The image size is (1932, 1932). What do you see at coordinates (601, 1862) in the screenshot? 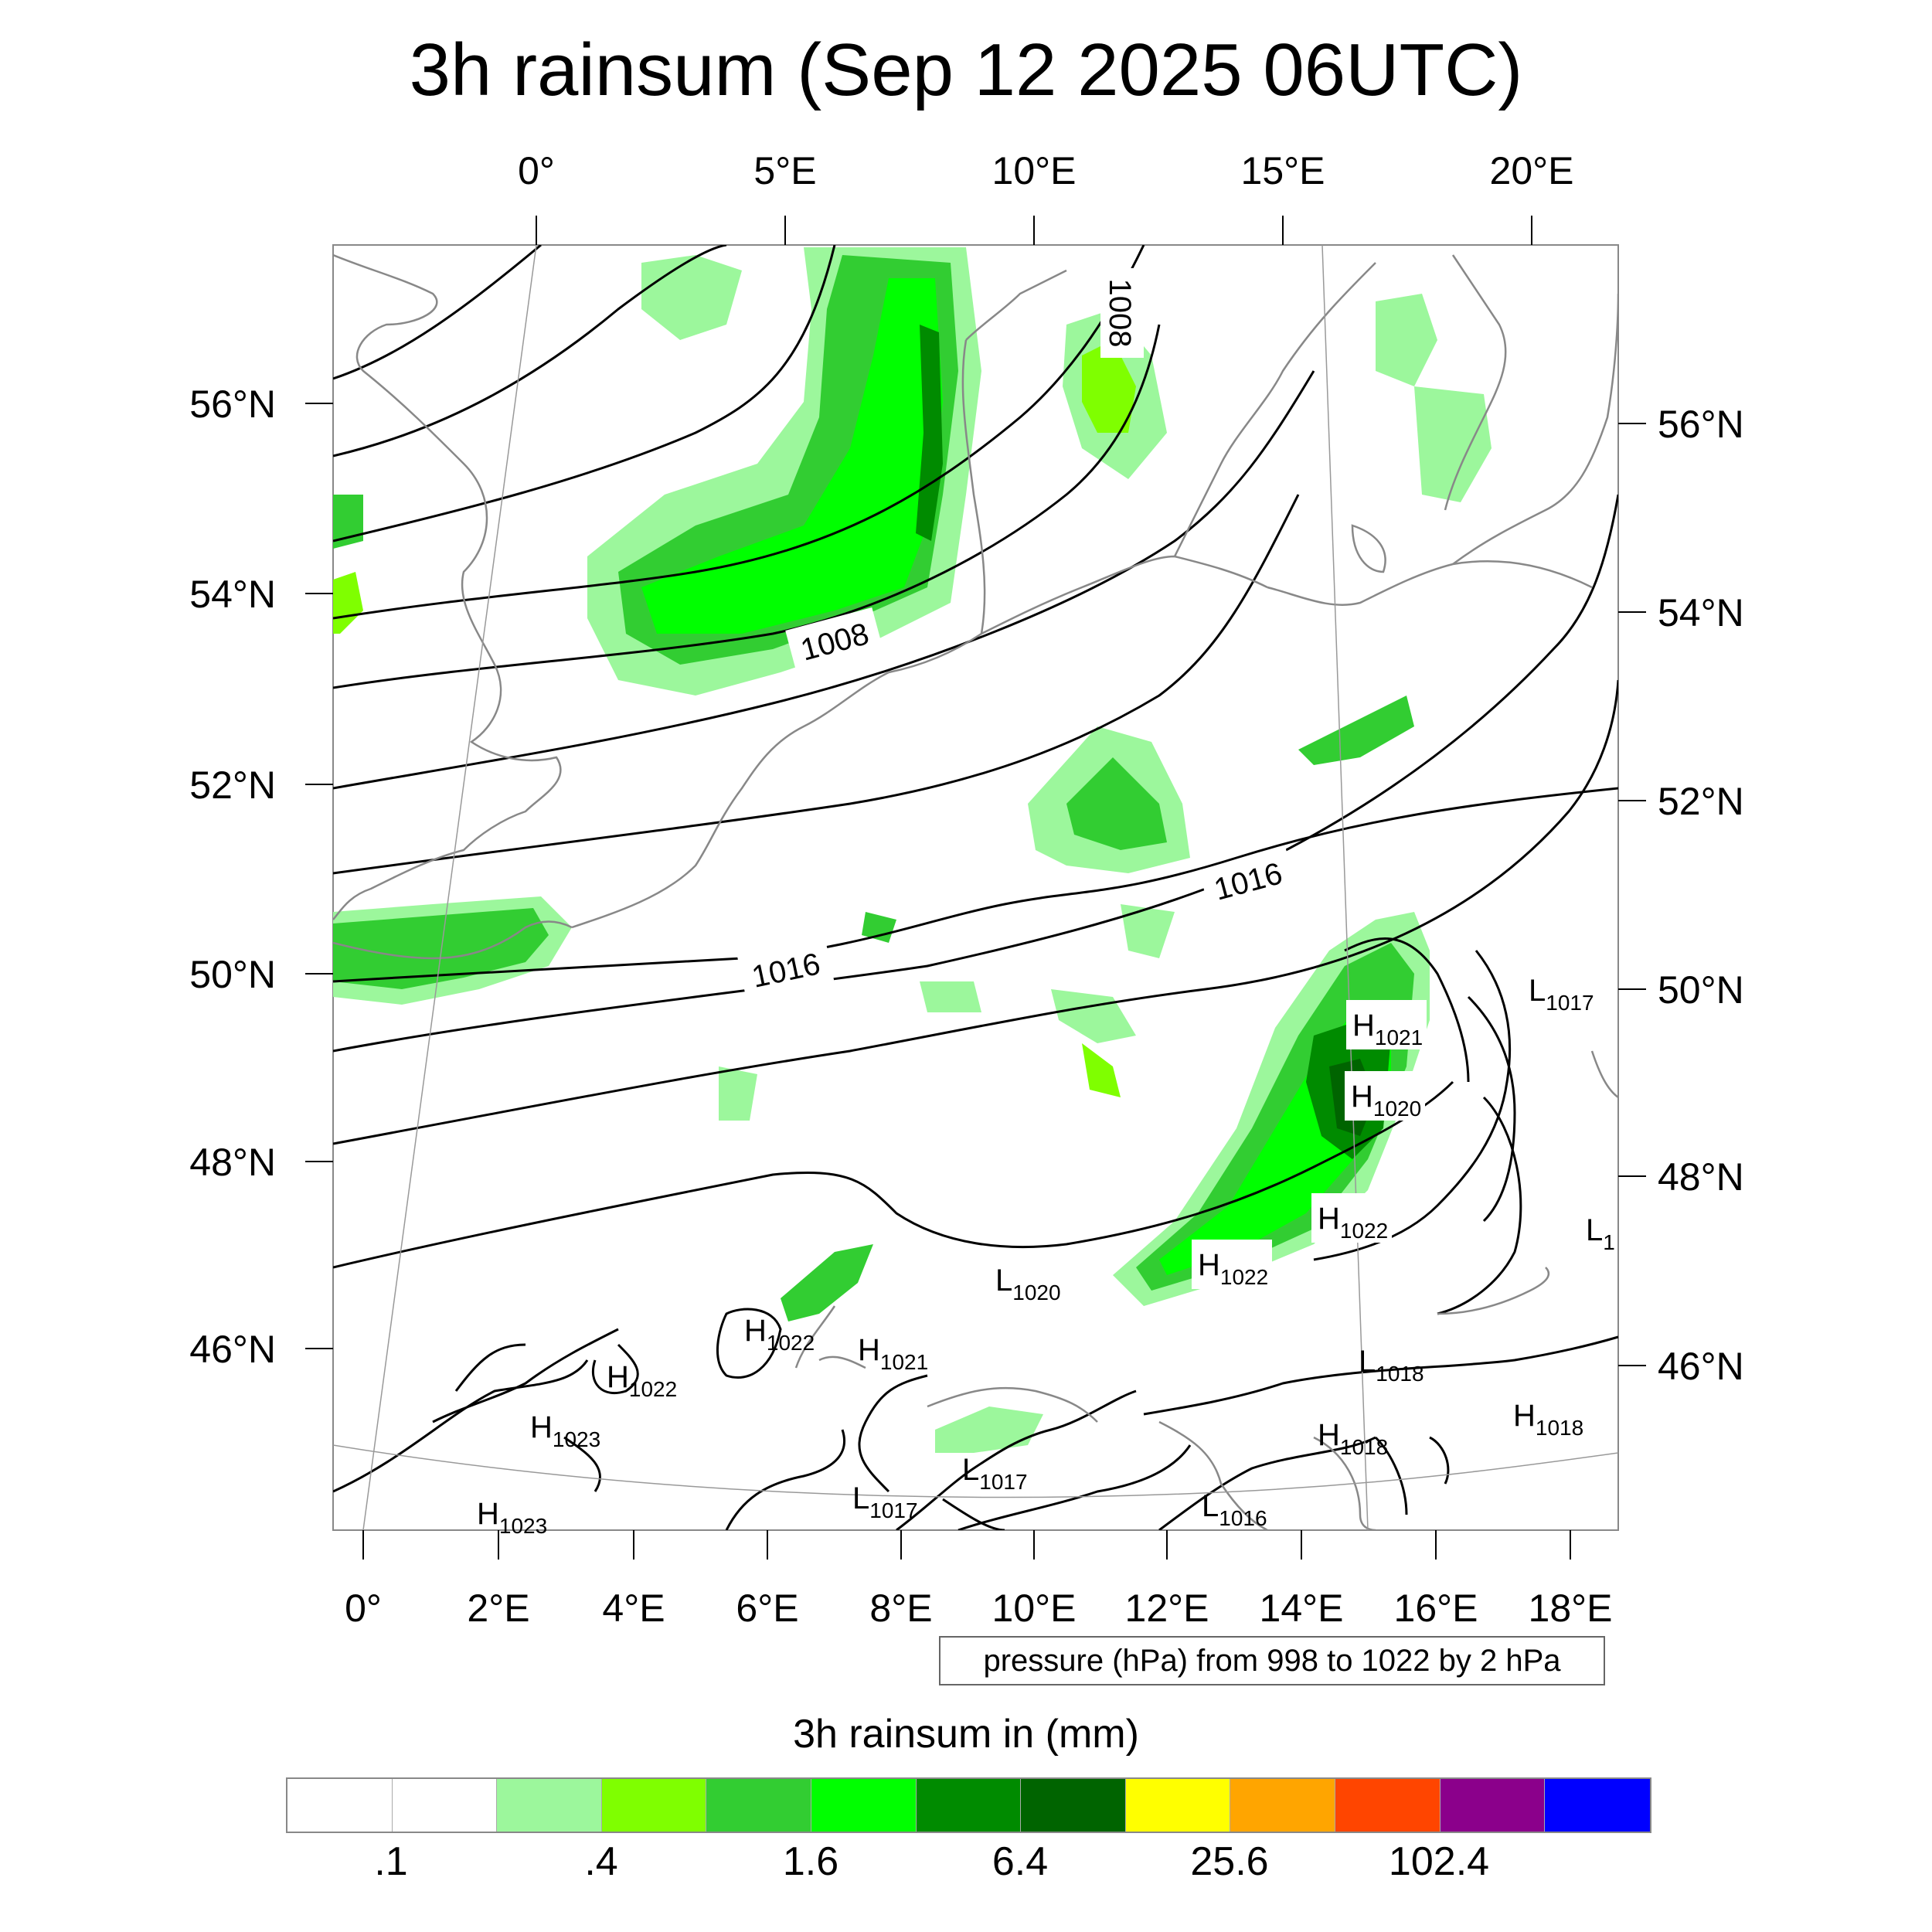
I see `colorbar-label: .4` at bounding box center [601, 1862].